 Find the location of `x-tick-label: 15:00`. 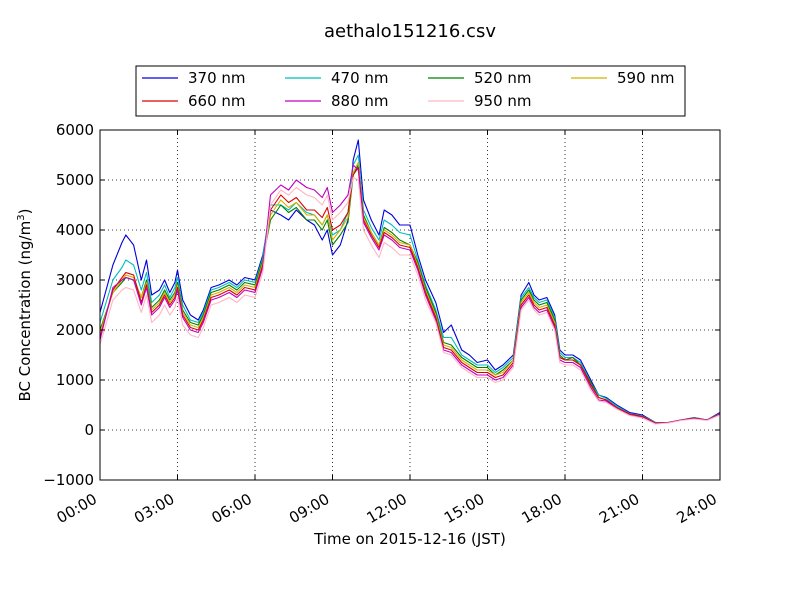

x-tick-label: 15:00 is located at coordinates (464, 508).